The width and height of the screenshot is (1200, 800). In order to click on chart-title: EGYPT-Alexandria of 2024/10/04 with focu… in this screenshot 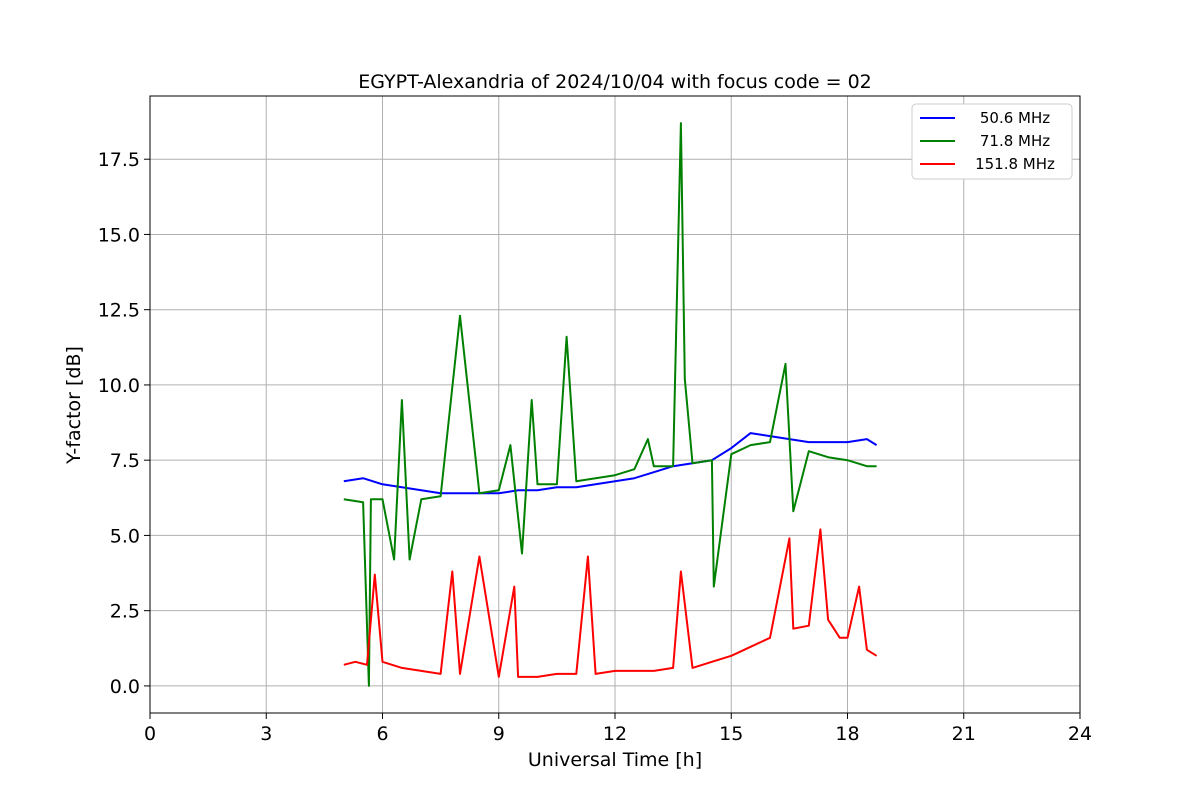, I will do `click(615, 82)`.